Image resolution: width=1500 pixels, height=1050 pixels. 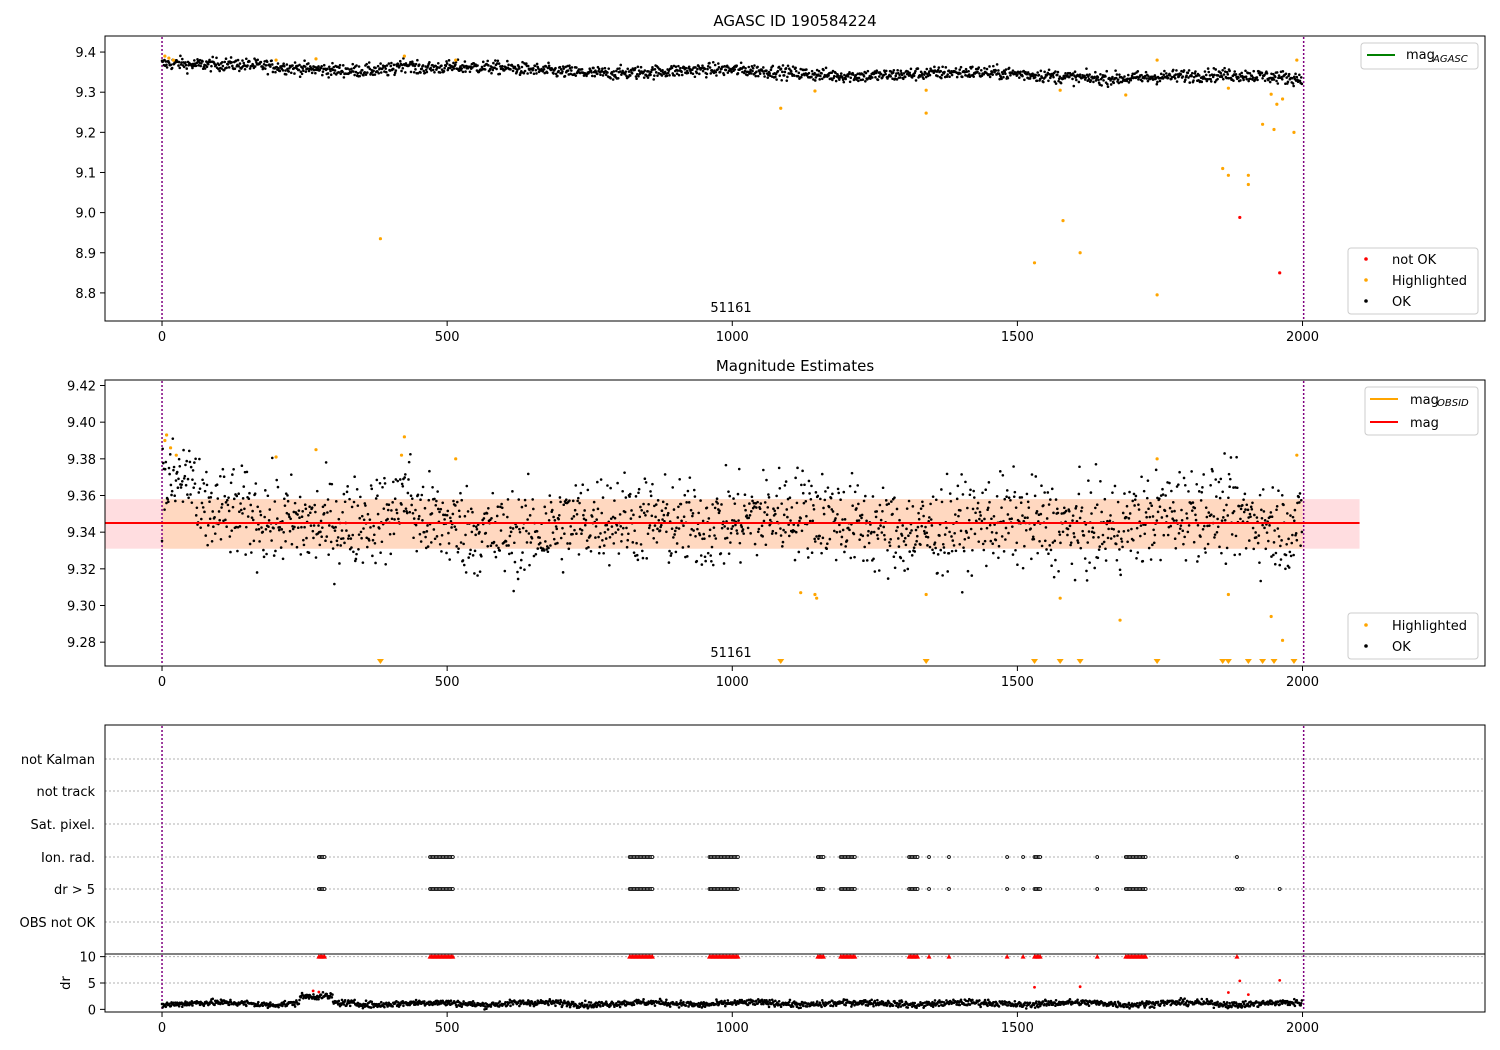 I want to click on flag-marker, so click(x=1040, y=889).